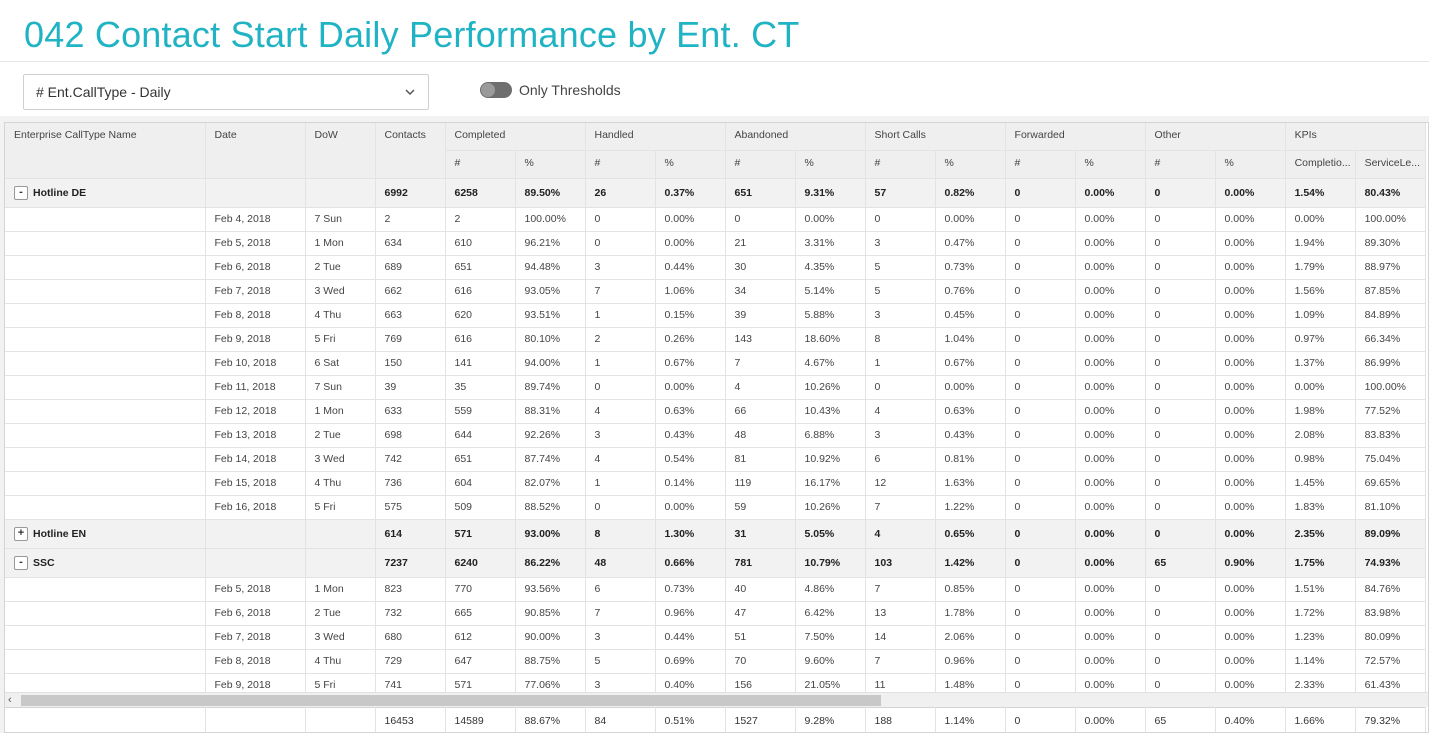  What do you see at coordinates (970, 411) in the screenshot?
I see `table-cell: 0.63%` at bounding box center [970, 411].